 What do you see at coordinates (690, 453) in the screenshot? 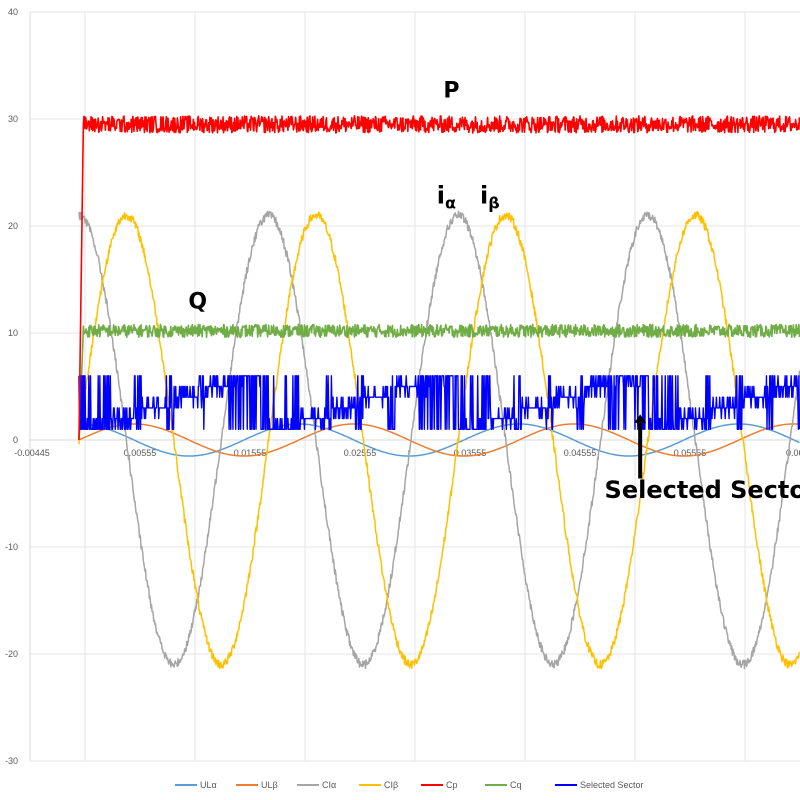
I see `x-tick-label: 0.05555` at bounding box center [690, 453].